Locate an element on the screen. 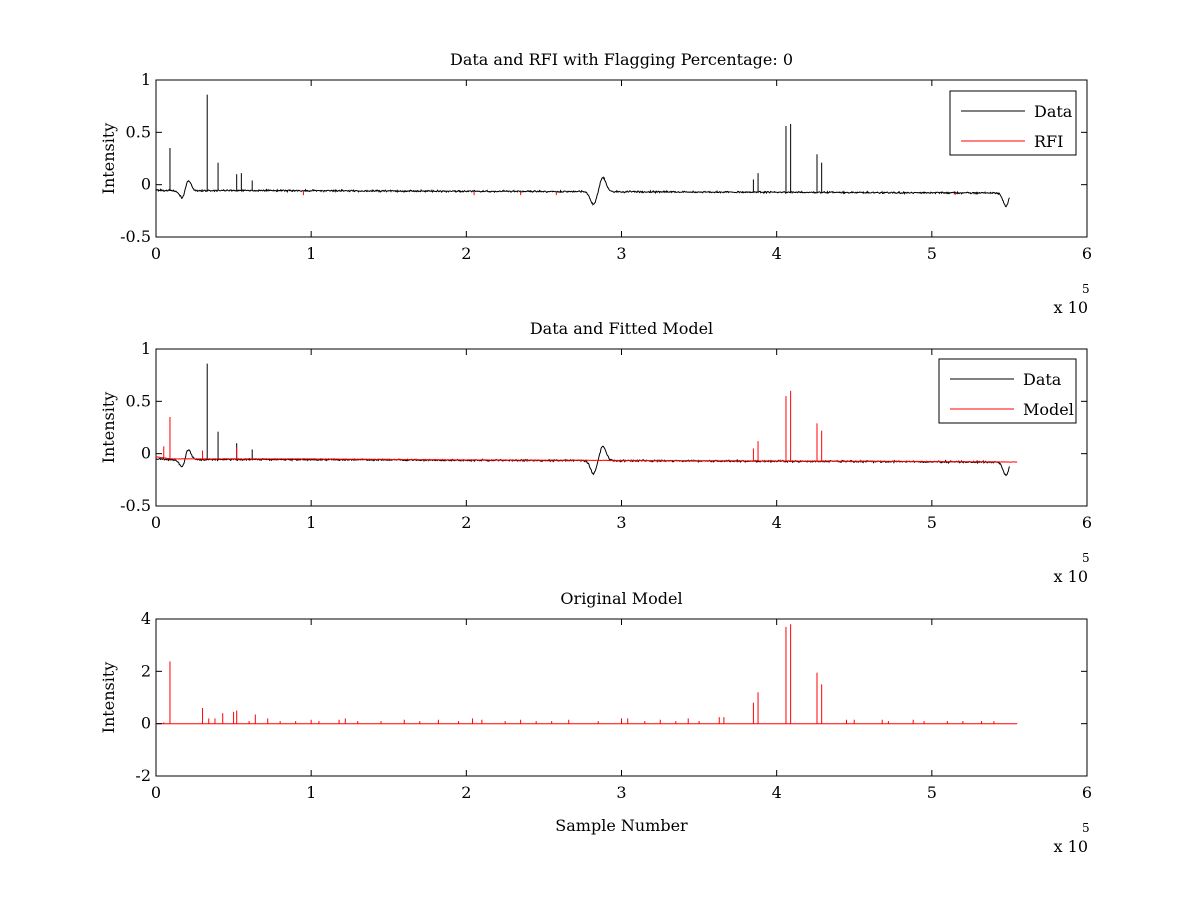 The image size is (1200, 900). chart-title: Original Model is located at coordinates (621, 598).